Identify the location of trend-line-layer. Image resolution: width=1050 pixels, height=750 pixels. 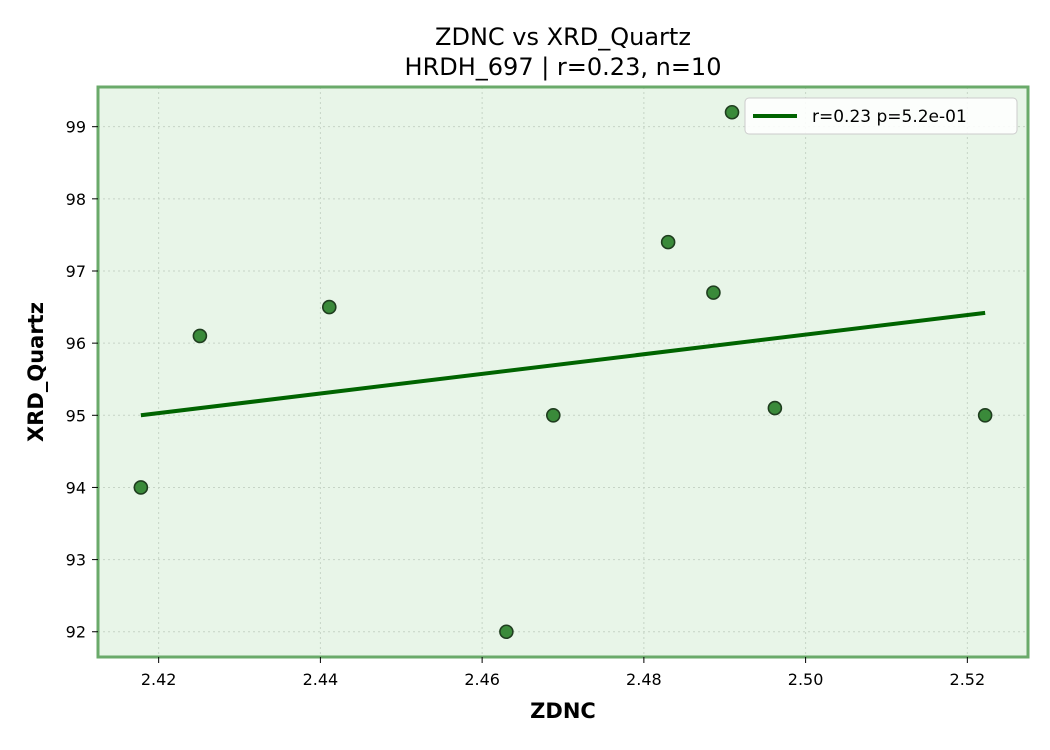
(563, 364).